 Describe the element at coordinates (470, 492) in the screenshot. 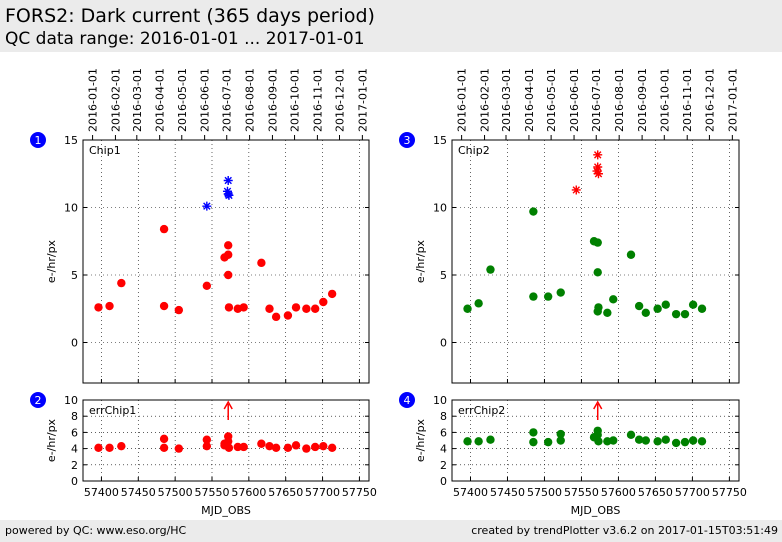

I see `x-tick-label: 57400` at that location.